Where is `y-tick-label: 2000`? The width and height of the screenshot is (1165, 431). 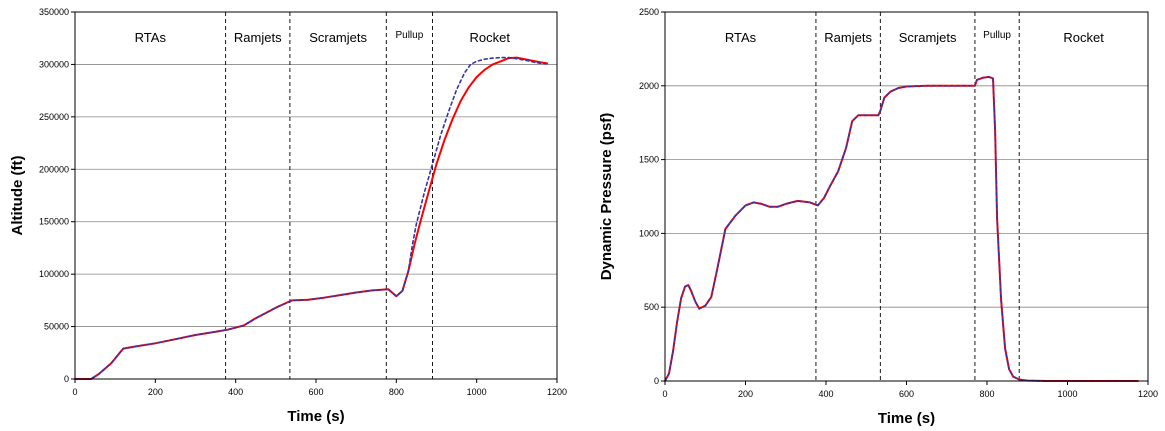
y-tick-label: 2000 is located at coordinates (649, 86).